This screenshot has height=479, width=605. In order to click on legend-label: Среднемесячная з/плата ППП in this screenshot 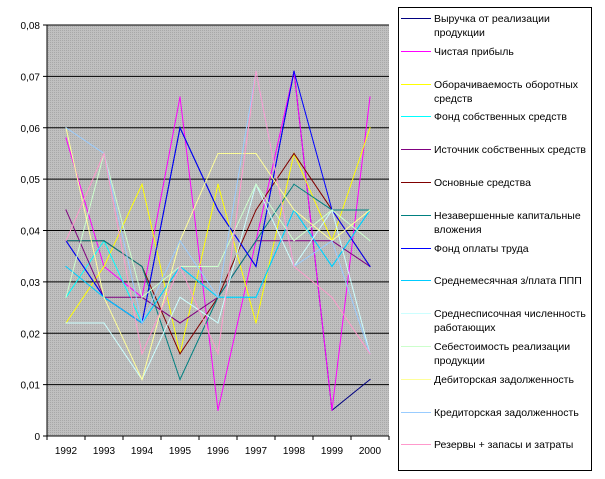, I will do `click(508, 281)`.